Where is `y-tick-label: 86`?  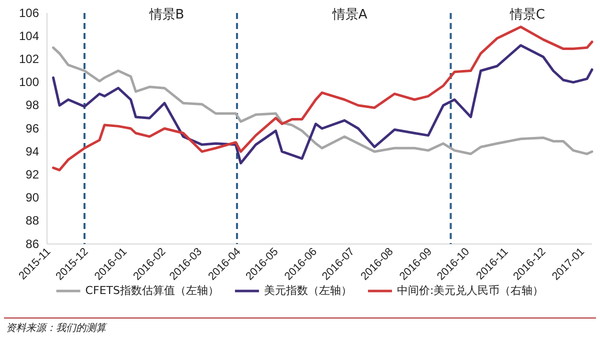 y-tick-label: 86 is located at coordinates (33, 243).